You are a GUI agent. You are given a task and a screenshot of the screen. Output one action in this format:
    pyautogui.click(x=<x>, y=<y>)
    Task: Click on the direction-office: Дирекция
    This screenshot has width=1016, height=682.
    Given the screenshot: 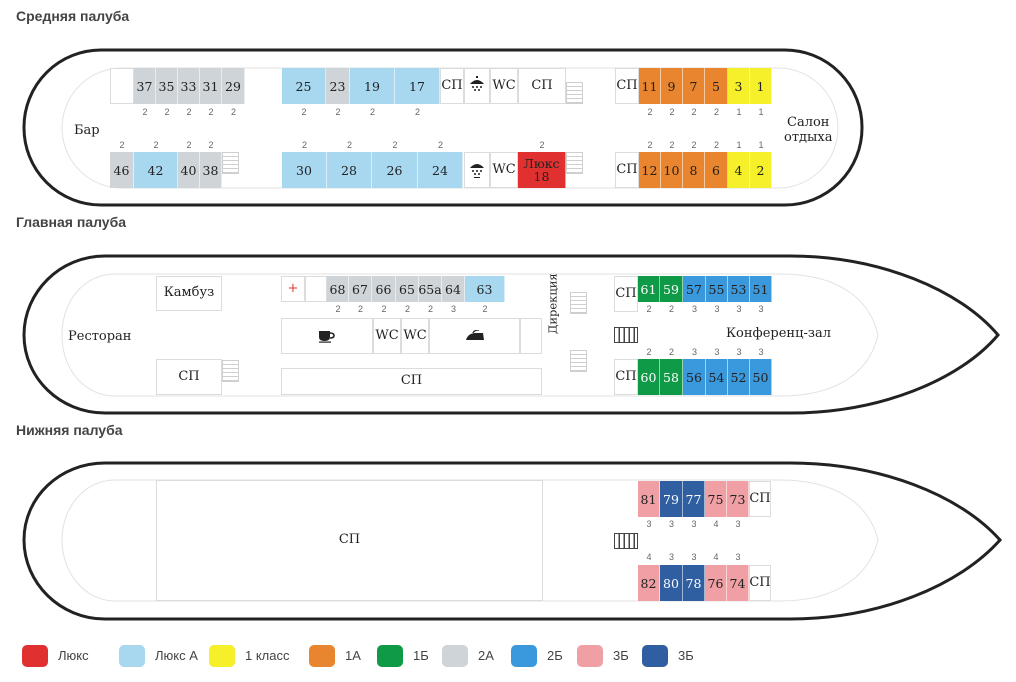 What is the action you would take?
    pyautogui.click(x=553, y=304)
    